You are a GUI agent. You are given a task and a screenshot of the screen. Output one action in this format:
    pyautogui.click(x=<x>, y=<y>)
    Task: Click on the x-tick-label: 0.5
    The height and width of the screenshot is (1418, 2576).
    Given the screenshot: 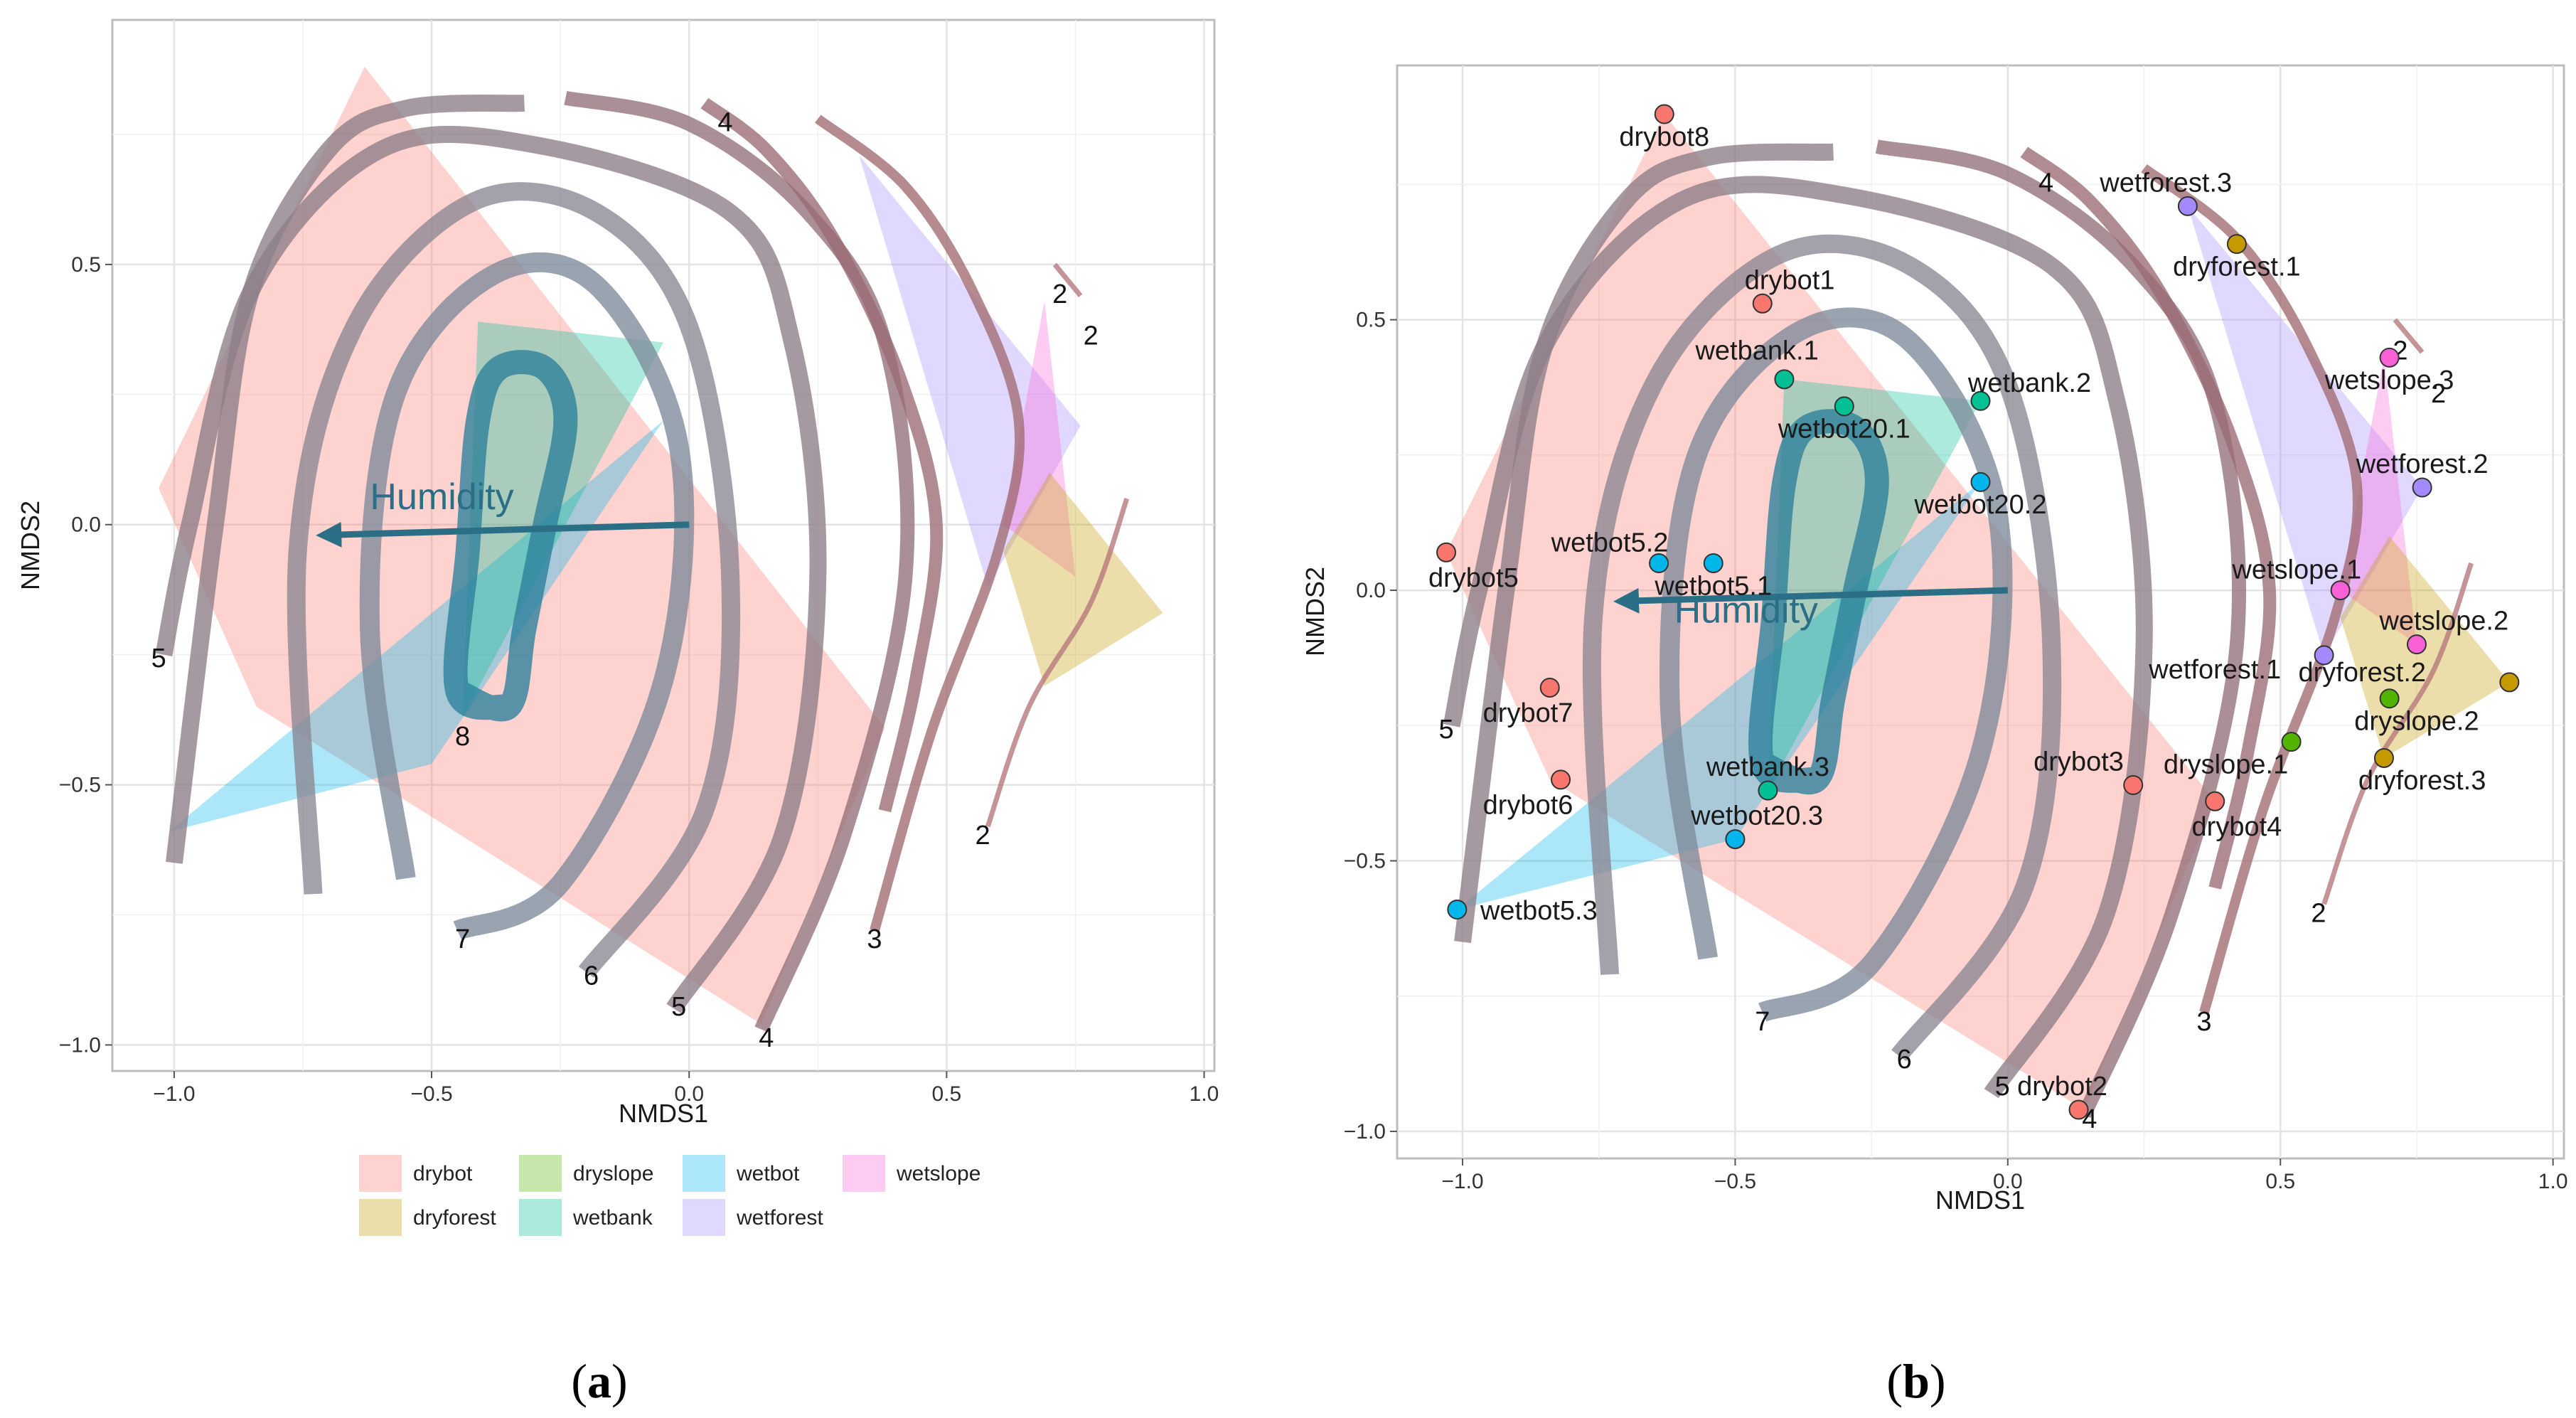 What is the action you would take?
    pyautogui.click(x=947, y=1094)
    